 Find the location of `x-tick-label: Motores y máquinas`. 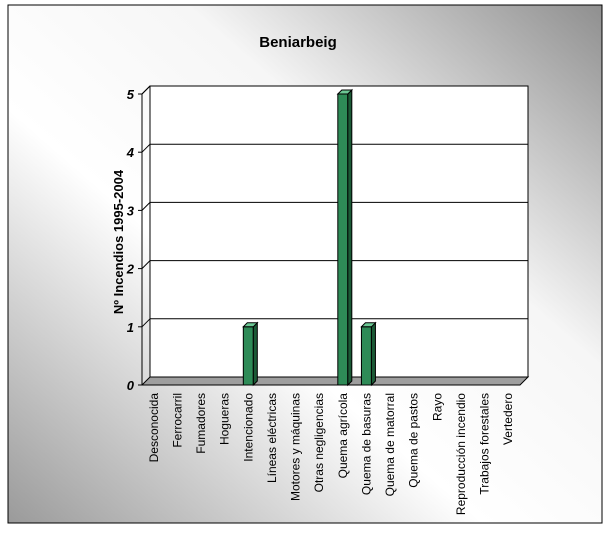

x-tick-label: Motores y máquinas is located at coordinates (296, 447).